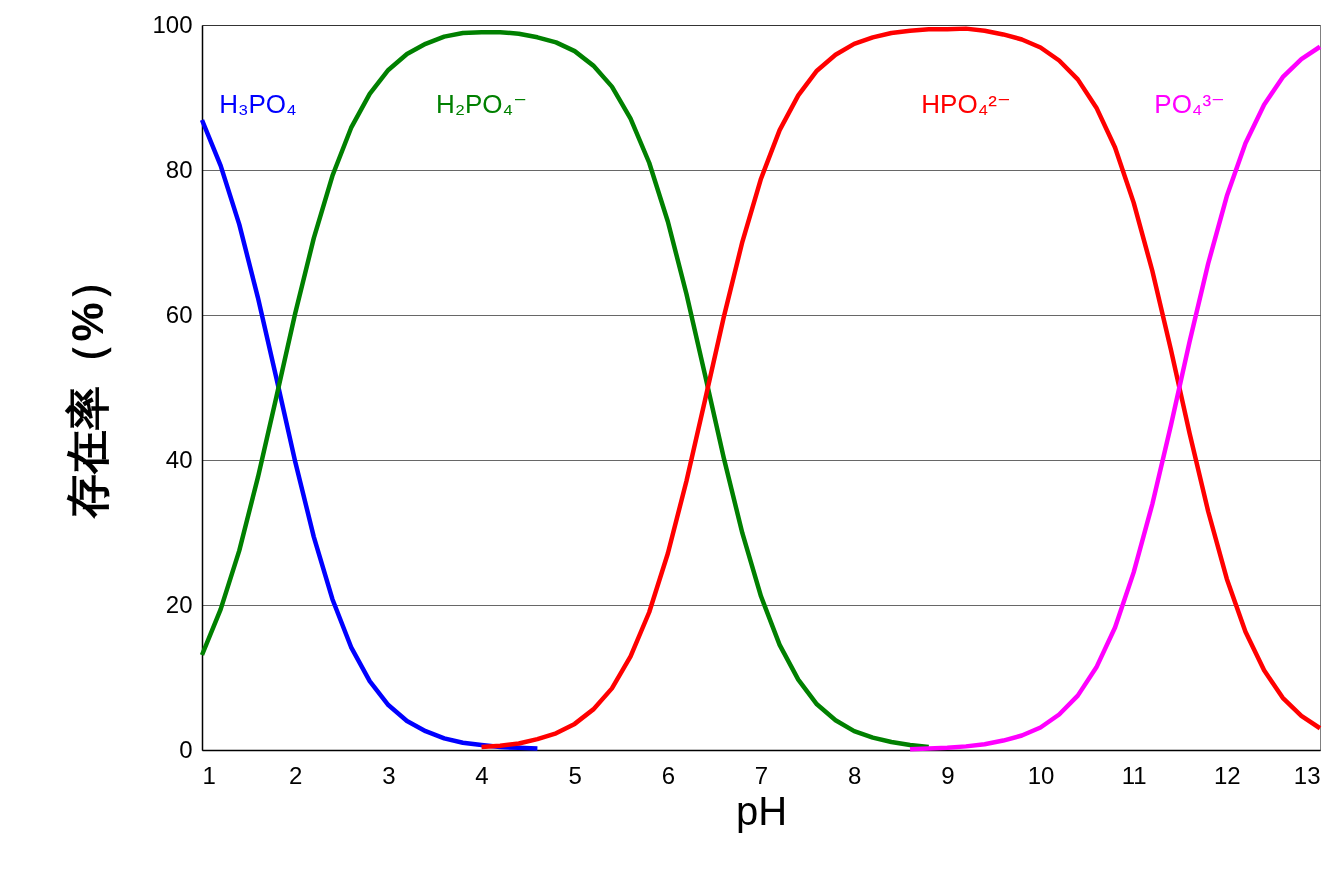  I want to click on x-tick-label: 11, so click(1134, 775).